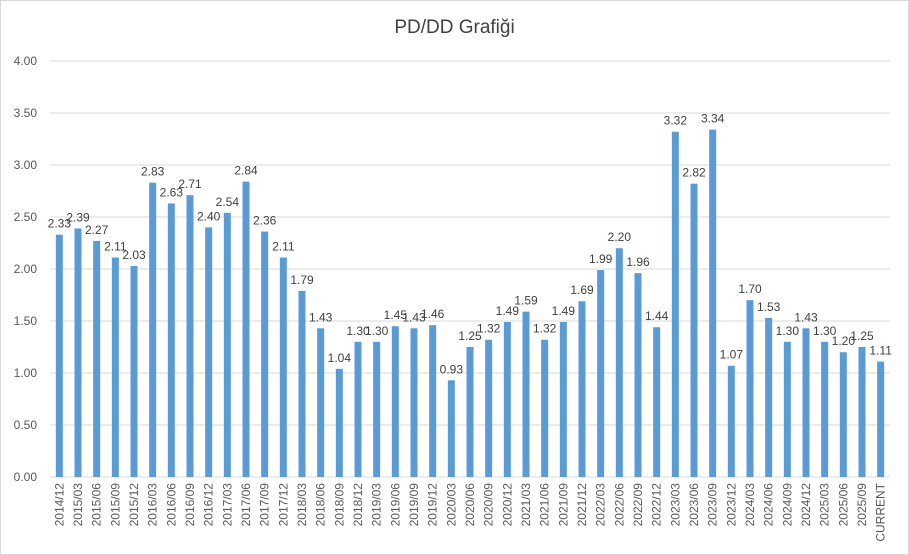  What do you see at coordinates (26, 373) in the screenshot?
I see `y-tick-label: 1.00` at bounding box center [26, 373].